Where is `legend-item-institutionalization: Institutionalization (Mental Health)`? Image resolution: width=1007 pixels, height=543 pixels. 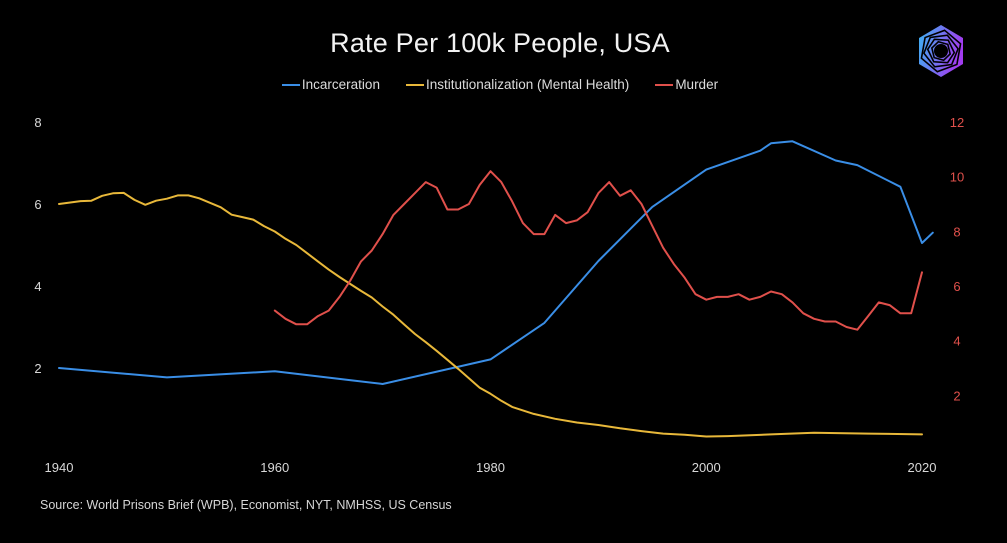
legend-item-institutionalization: Institutionalization (Mental Health) is located at coordinates (517, 84).